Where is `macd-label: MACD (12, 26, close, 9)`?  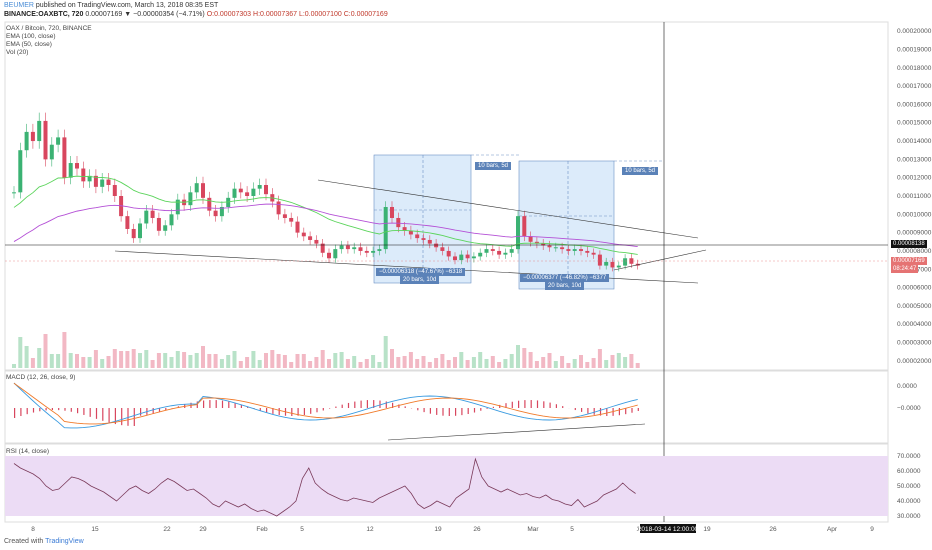 macd-label: MACD (12, 26, close, 9) is located at coordinates (41, 377).